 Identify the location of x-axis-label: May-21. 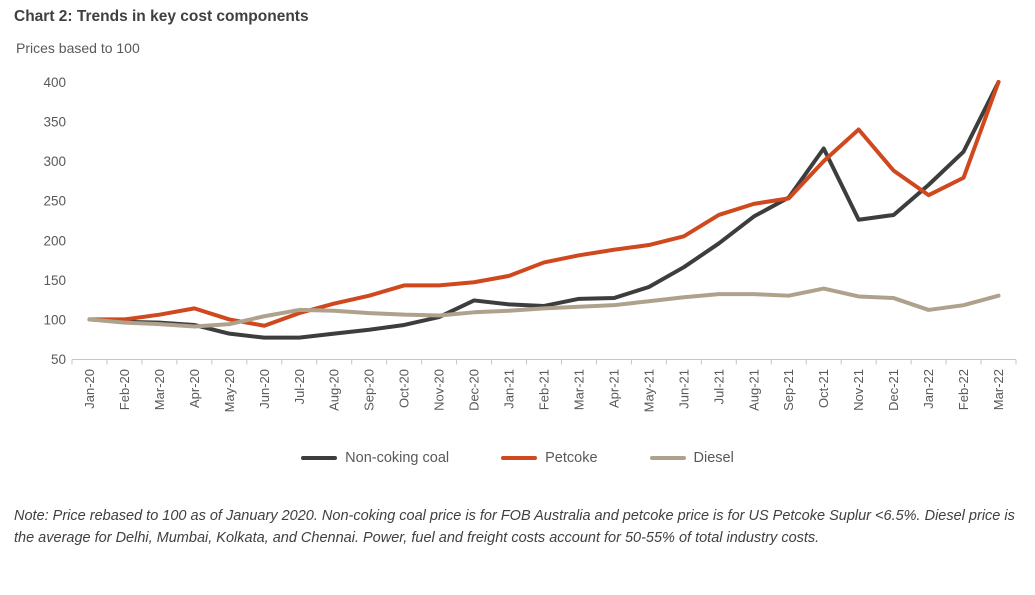
(648, 390).